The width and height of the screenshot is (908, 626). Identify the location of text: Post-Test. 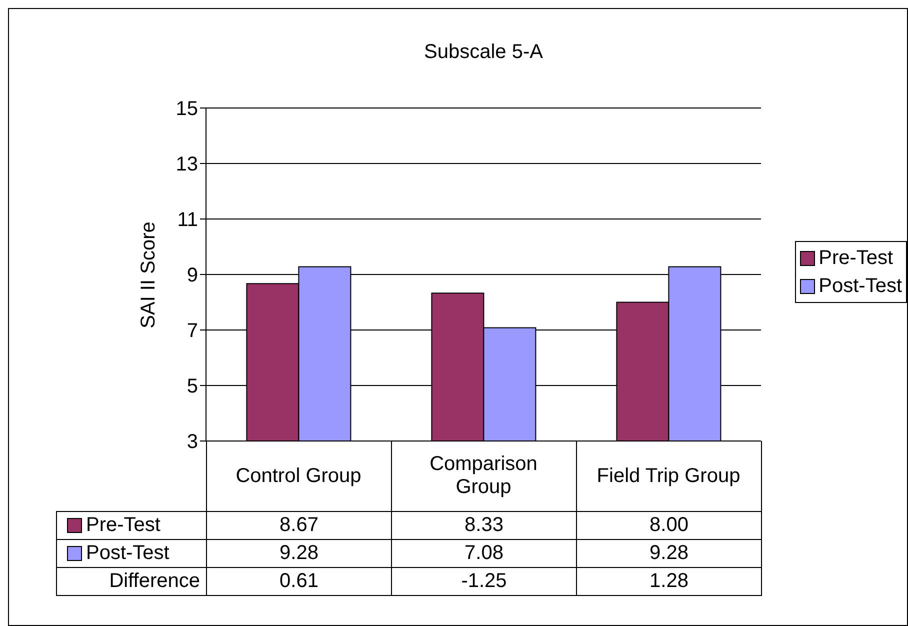
(128, 553).